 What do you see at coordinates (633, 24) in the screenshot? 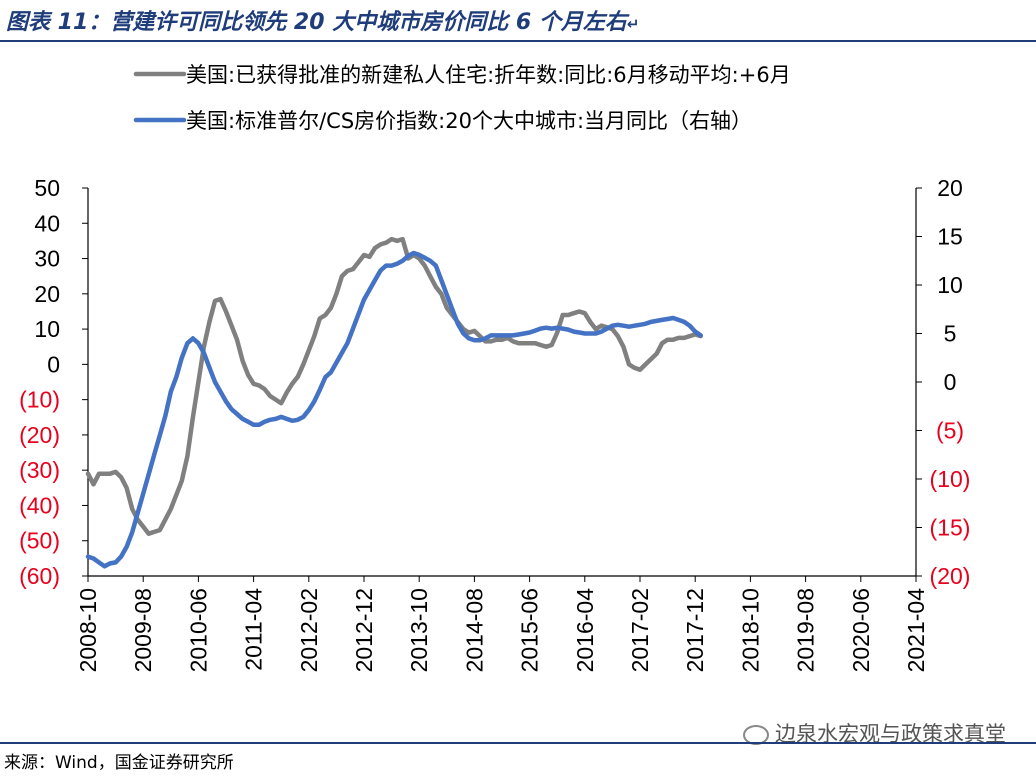
I see `paragraph-mark-icon: ↵` at bounding box center [633, 24].